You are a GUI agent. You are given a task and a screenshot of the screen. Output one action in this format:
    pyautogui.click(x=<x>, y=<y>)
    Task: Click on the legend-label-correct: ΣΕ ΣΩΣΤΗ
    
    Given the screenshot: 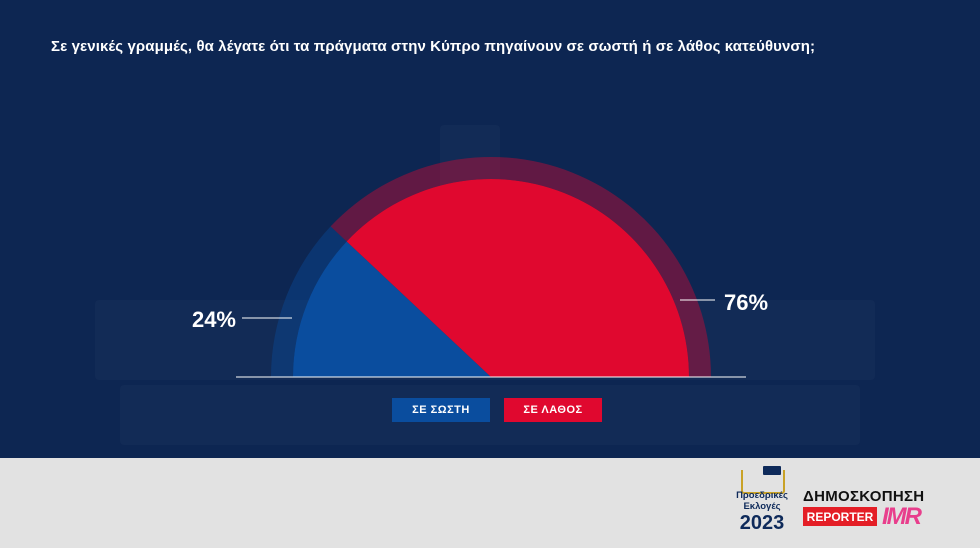 What is the action you would take?
    pyautogui.click(x=441, y=410)
    